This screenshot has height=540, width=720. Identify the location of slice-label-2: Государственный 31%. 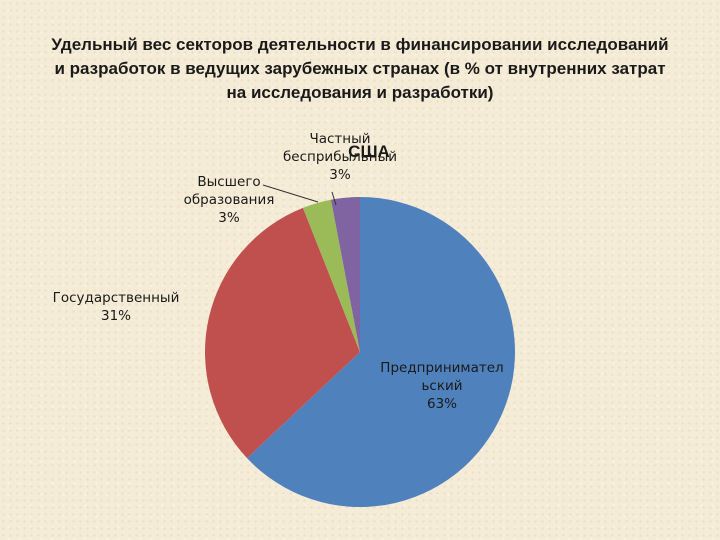
(116, 307).